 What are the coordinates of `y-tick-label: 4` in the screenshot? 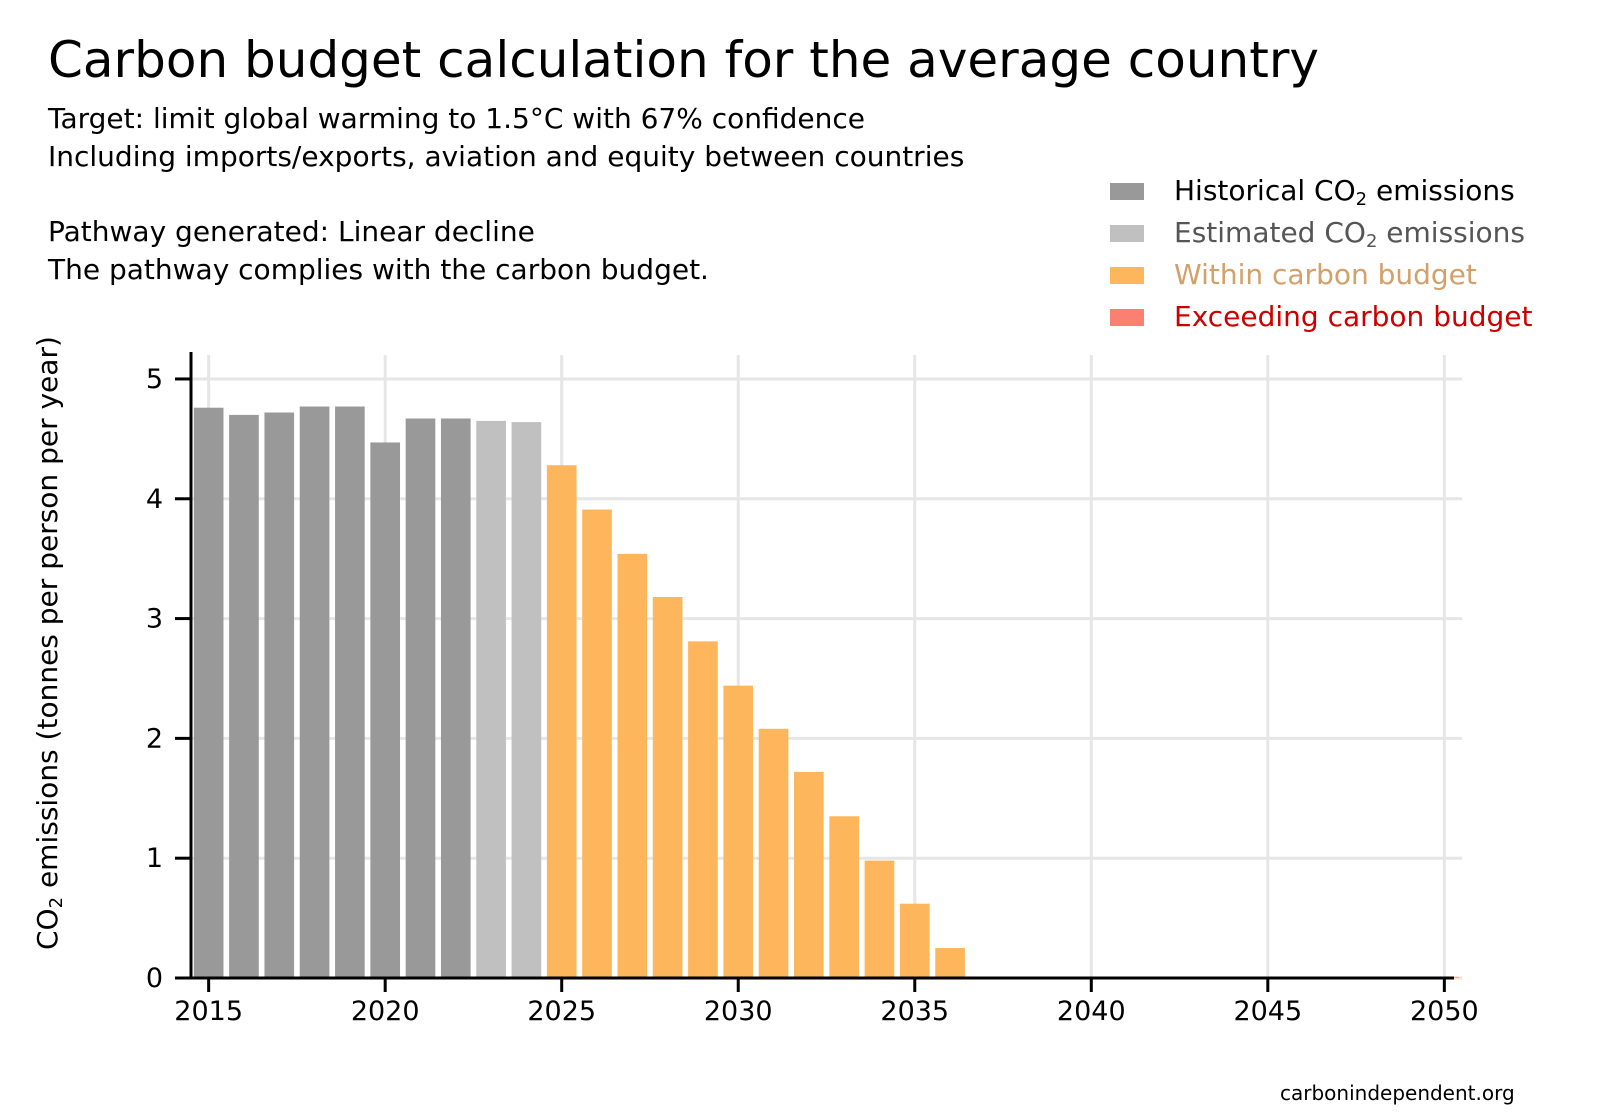 It's located at (154, 499).